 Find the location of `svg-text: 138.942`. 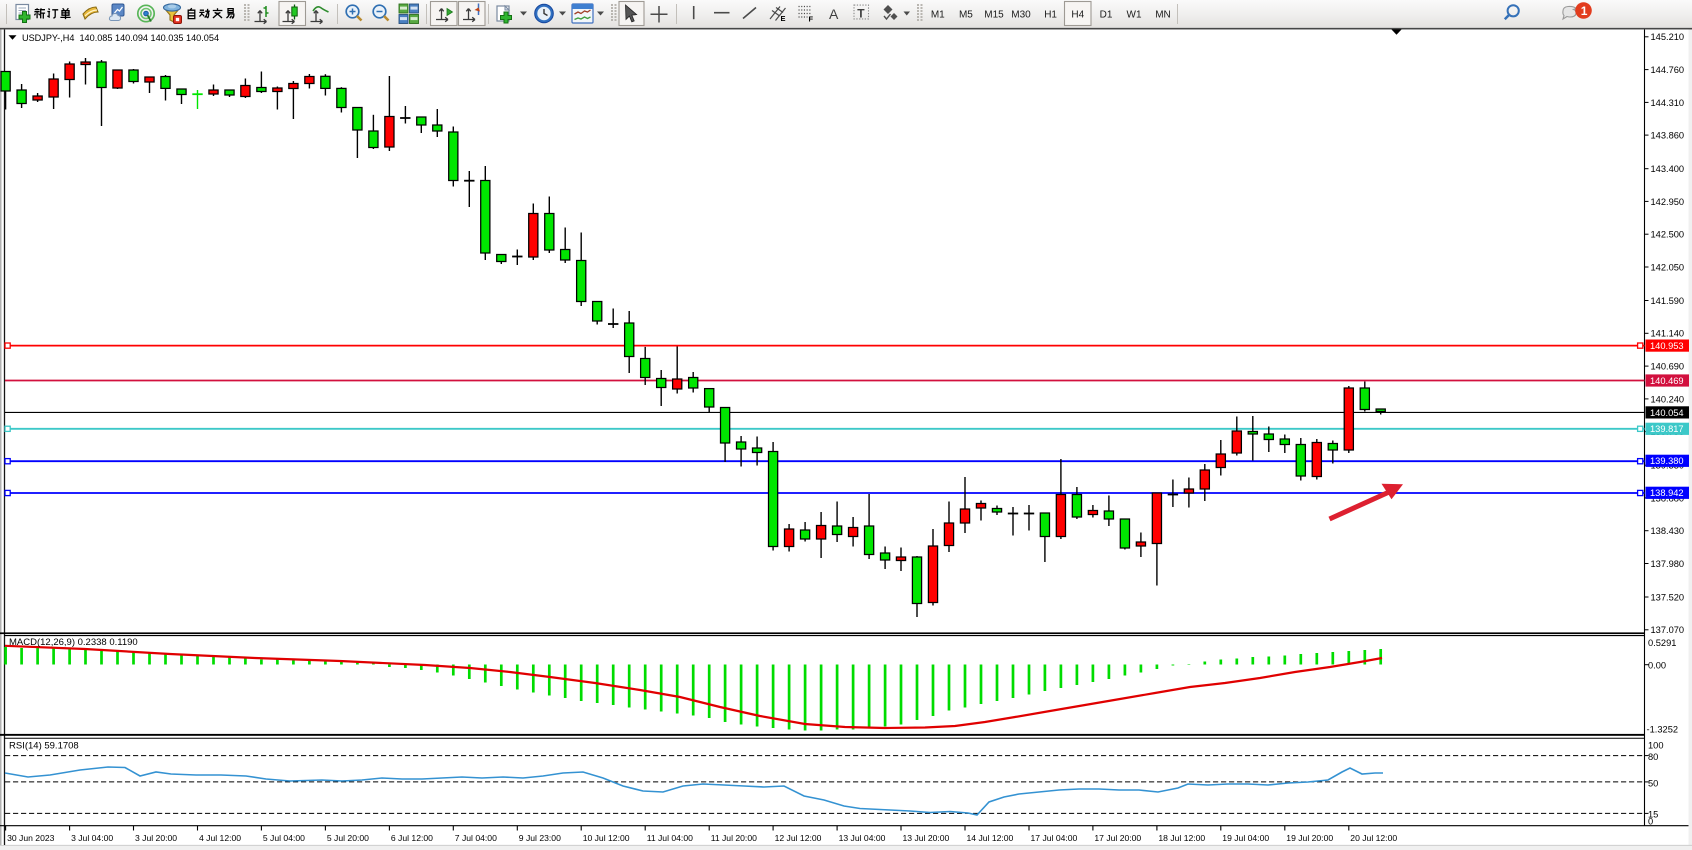

svg-text: 138.942 is located at coordinates (1667, 493).